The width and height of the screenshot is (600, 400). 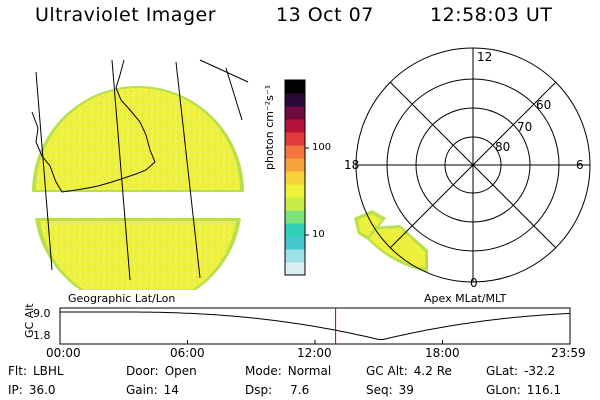 What do you see at coordinates (502, 147) in the screenshot?
I see `lat-label-80: 80` at bounding box center [502, 147].